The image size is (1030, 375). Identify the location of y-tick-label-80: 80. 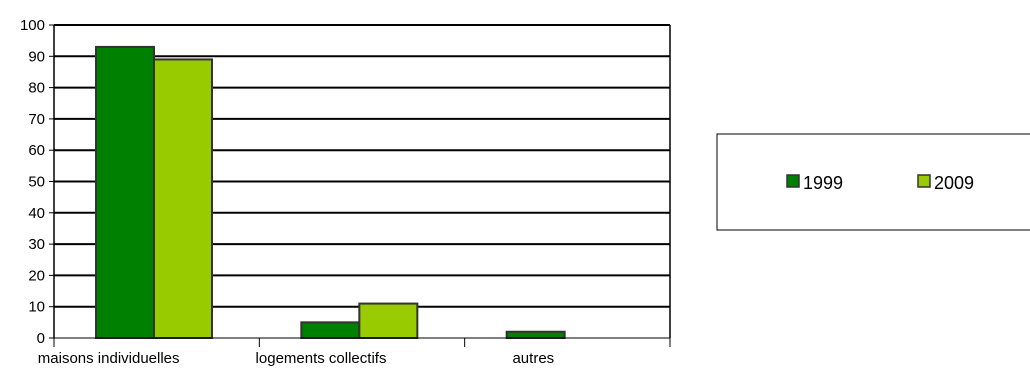
(36, 88).